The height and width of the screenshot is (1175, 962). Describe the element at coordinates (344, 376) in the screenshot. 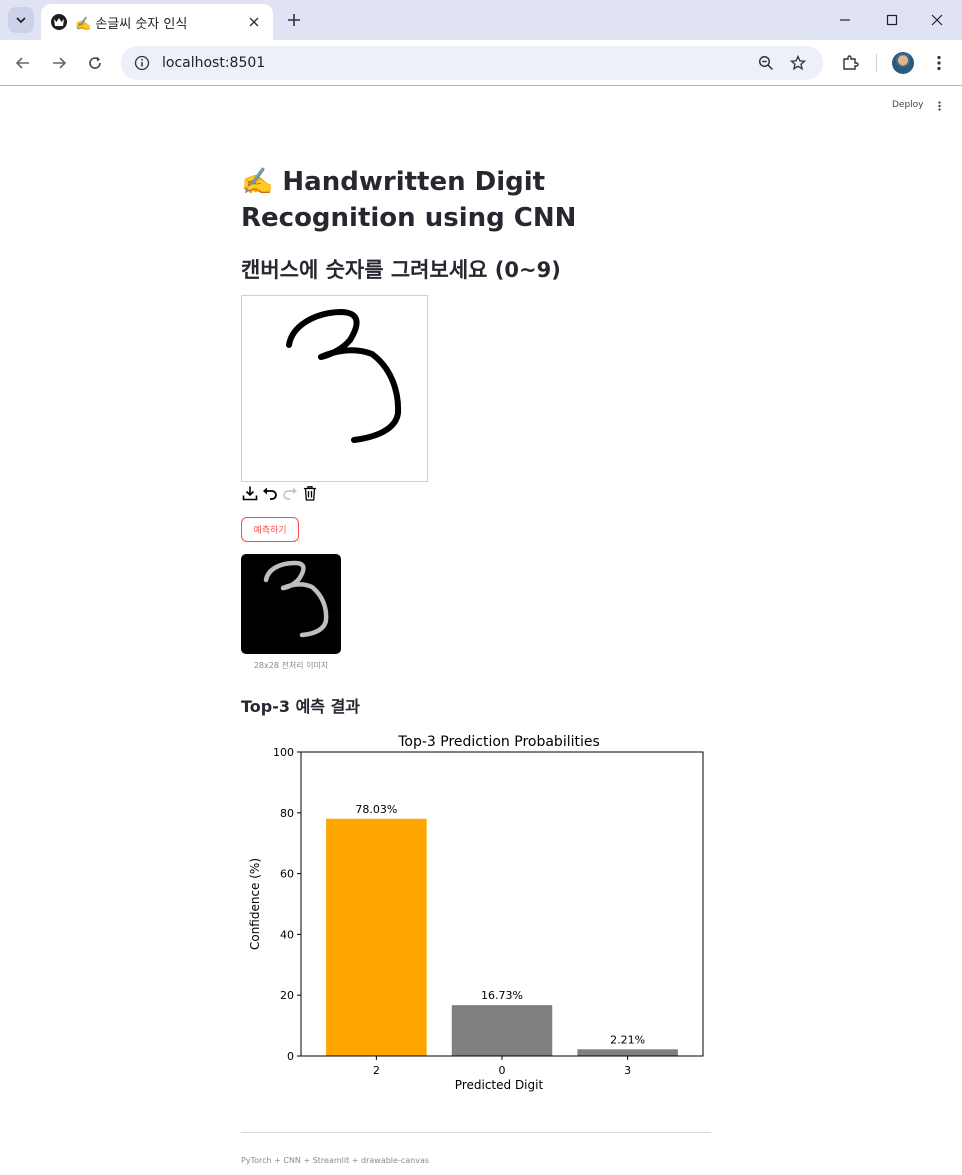

I see `handwritten-digit-drawing` at that location.